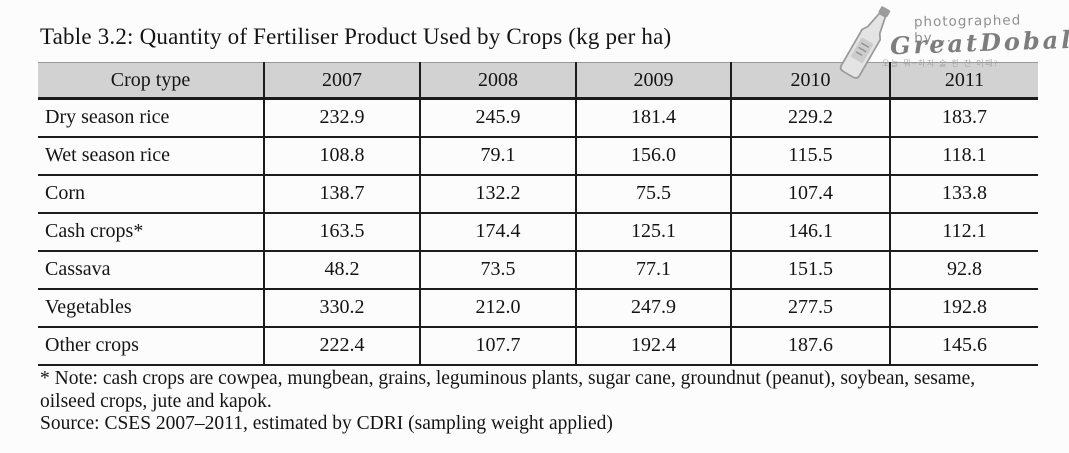 The width and height of the screenshot is (1069, 453). What do you see at coordinates (810, 156) in the screenshot?
I see `value-cell: 115.5` at bounding box center [810, 156].